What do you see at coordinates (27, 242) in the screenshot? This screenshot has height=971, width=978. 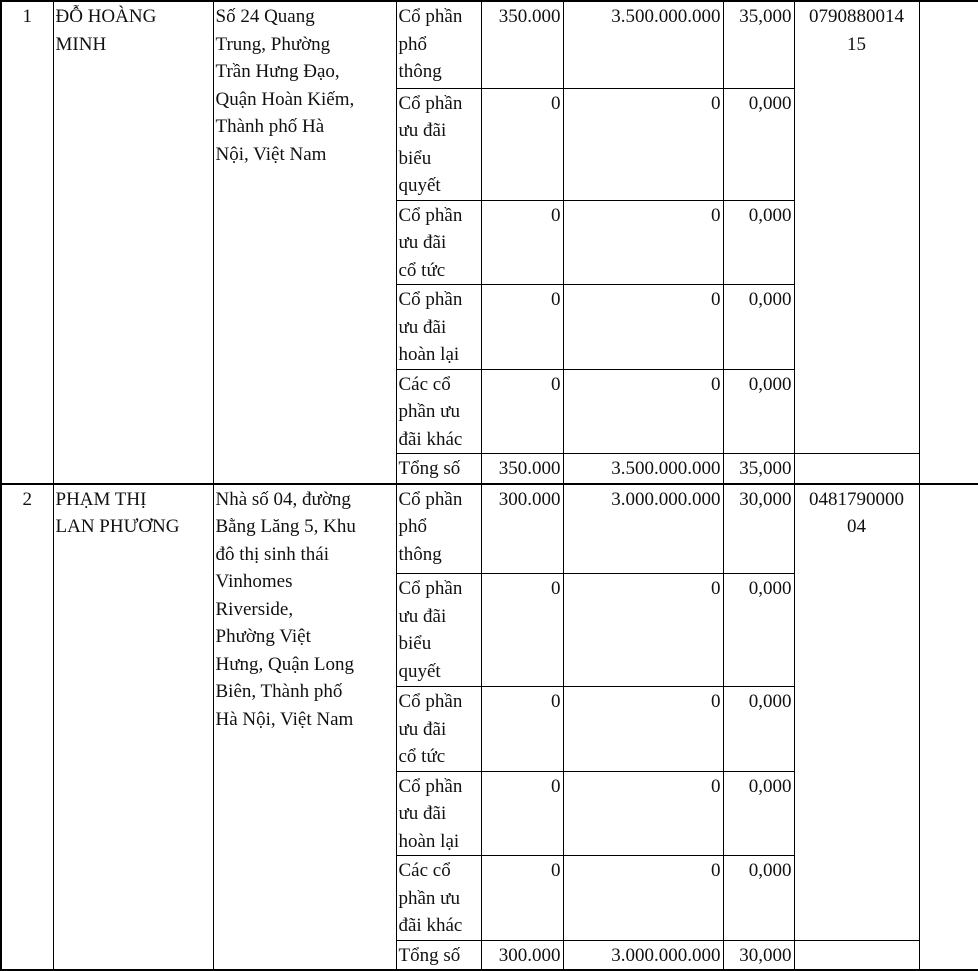 I see `row-number: 1` at bounding box center [27, 242].